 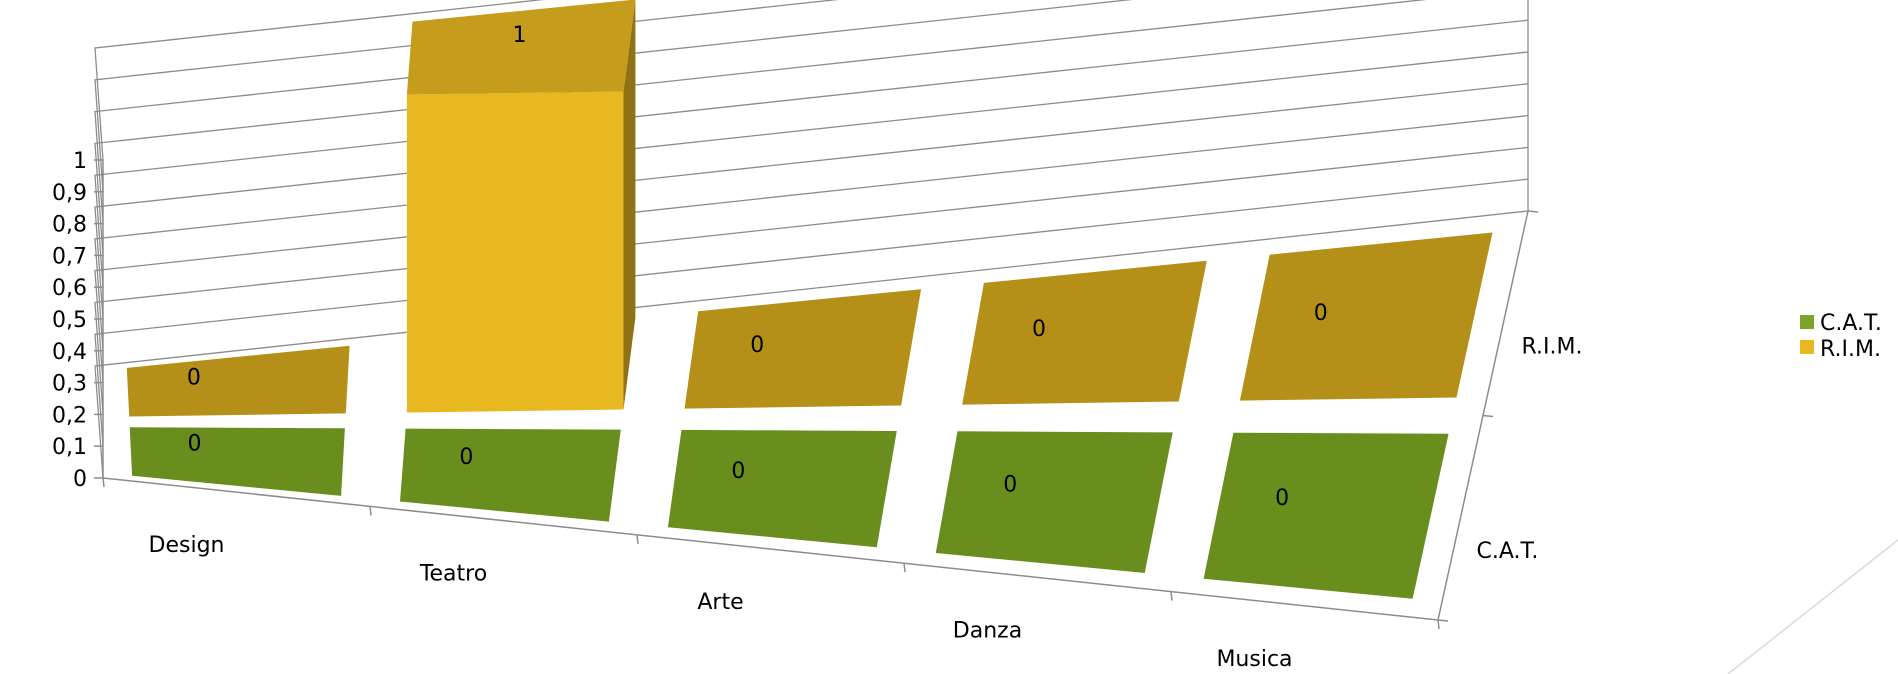 I want to click on bar-side, so click(x=629, y=205).